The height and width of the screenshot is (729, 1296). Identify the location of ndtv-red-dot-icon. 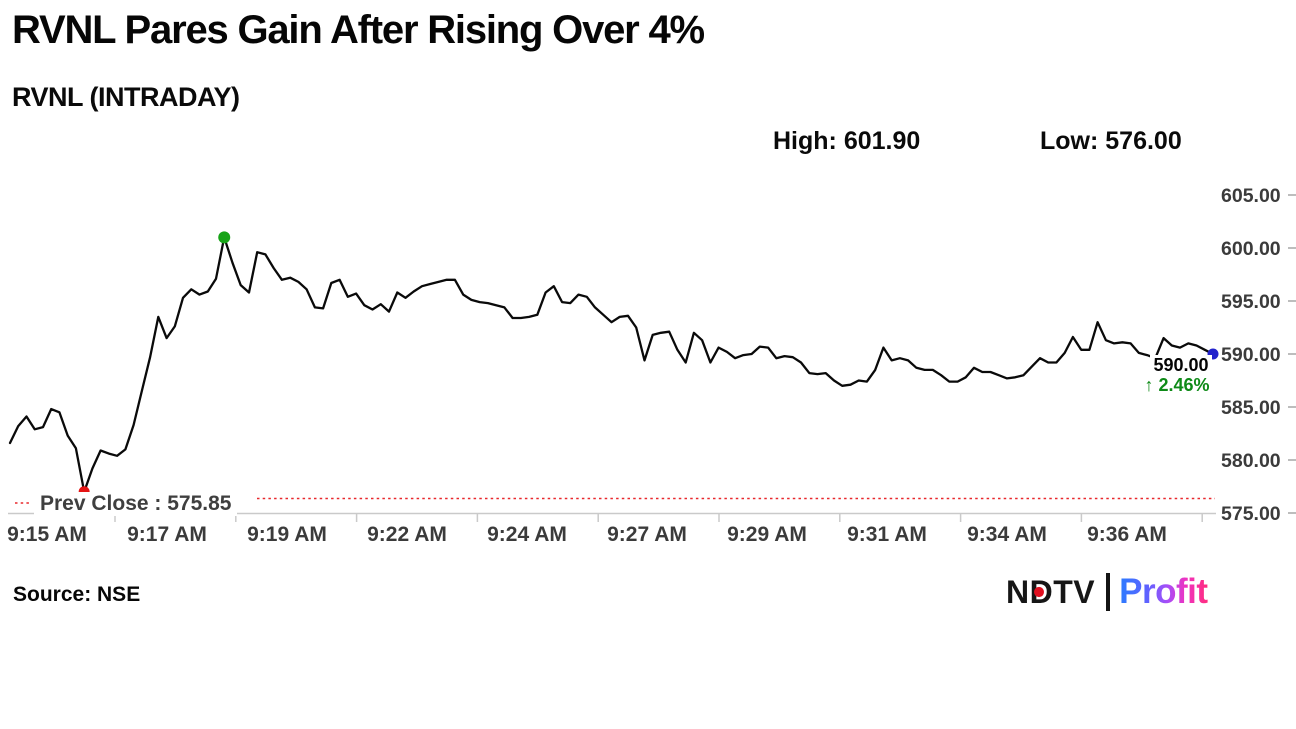
(1039, 591).